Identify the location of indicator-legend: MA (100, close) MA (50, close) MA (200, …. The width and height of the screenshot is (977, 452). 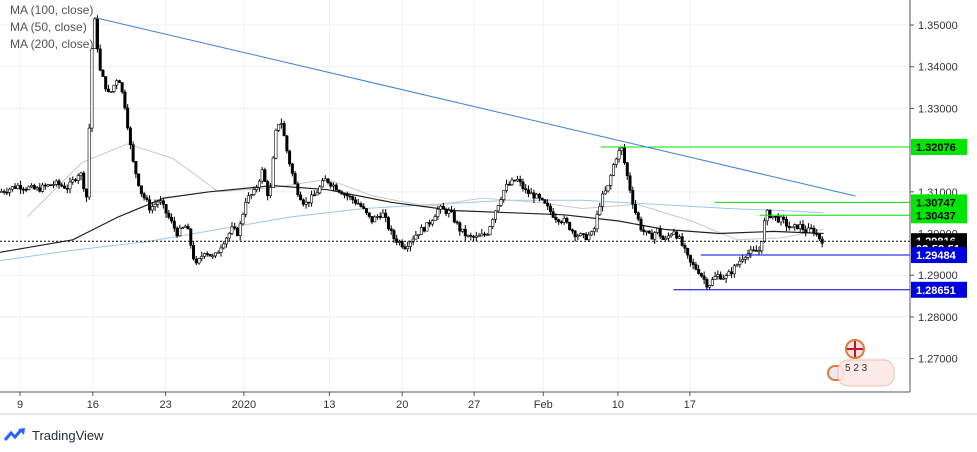
(51, 27).